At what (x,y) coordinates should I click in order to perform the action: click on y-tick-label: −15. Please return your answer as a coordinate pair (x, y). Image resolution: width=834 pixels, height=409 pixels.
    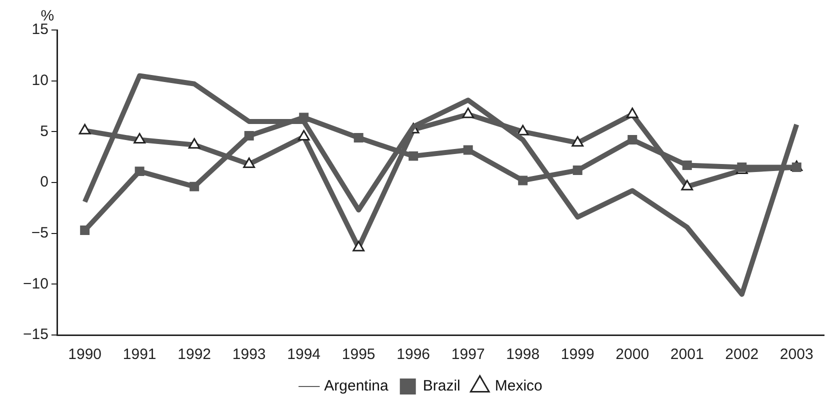
    Looking at the image, I should click on (35, 335).